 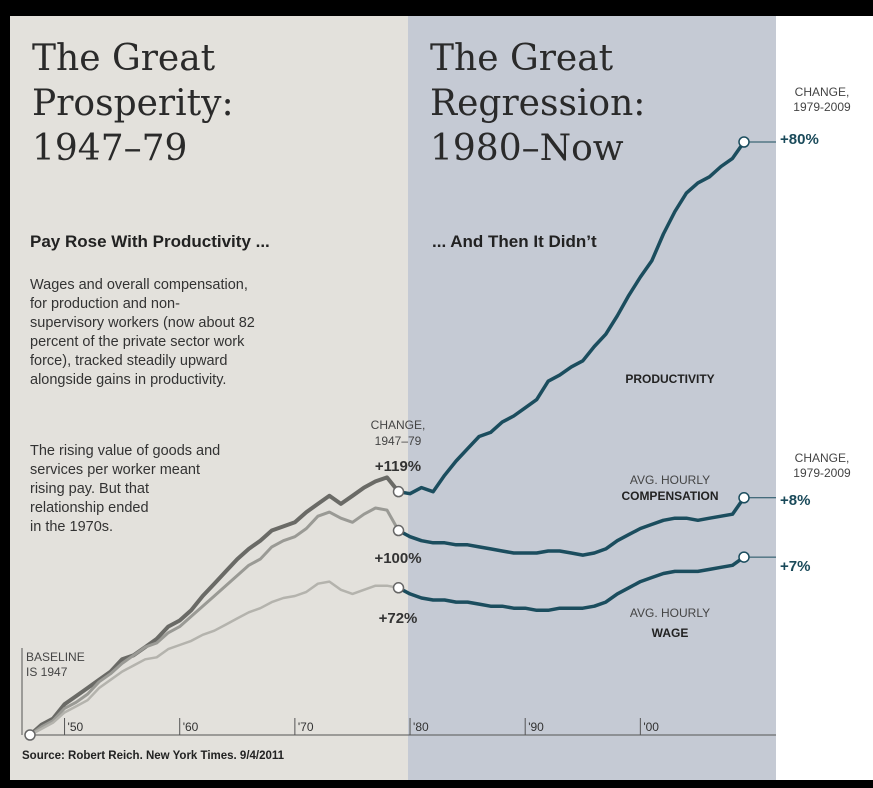 I want to click on wage-early-change: +72%, so click(x=398, y=618).